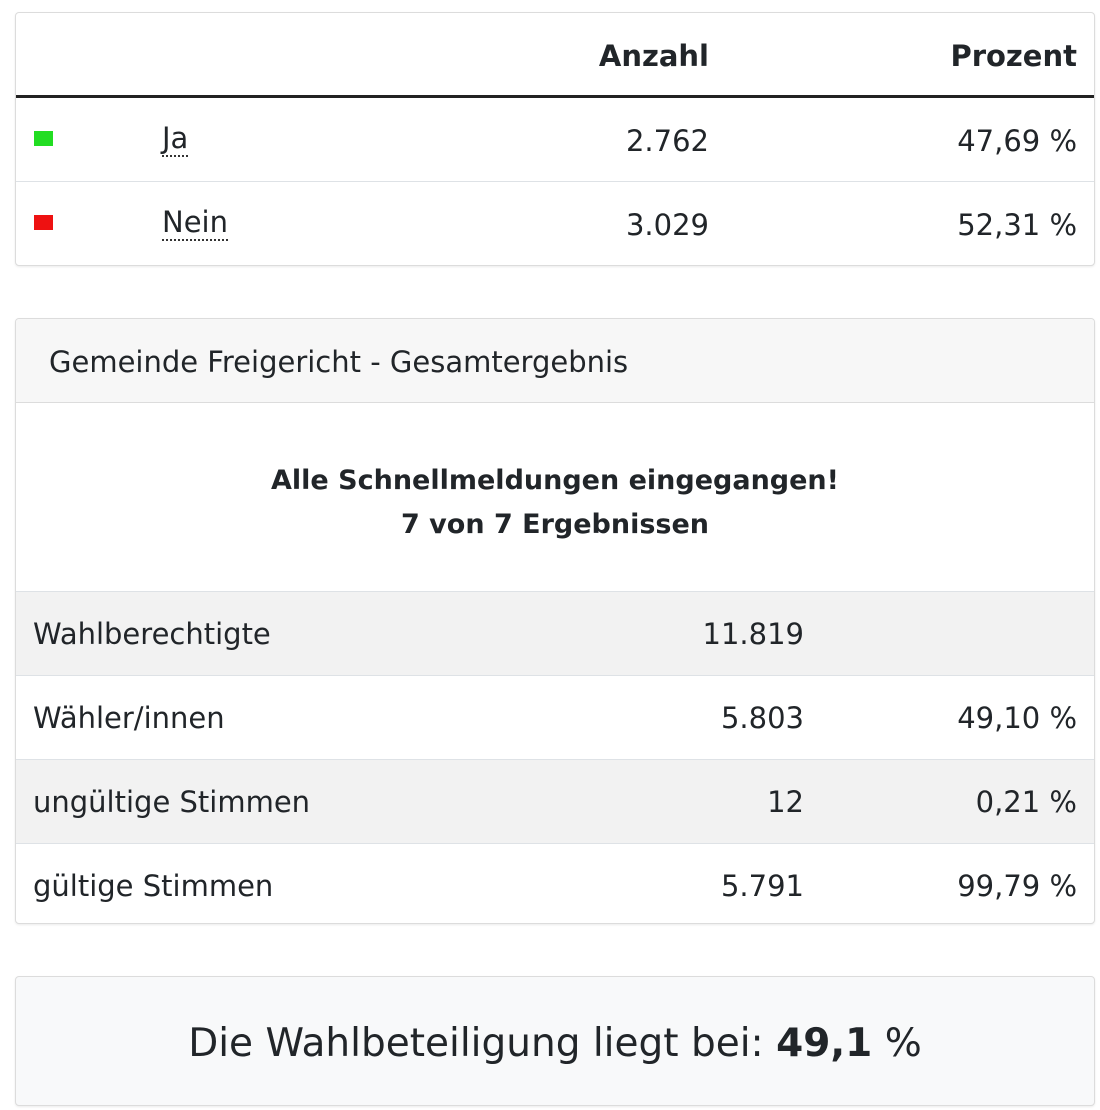 Image resolution: width=1100 pixels, height=1110 pixels. I want to click on turnout-summary: Die Wahlbeteiligung liegt bei: 49,1 %, so click(555, 1041).